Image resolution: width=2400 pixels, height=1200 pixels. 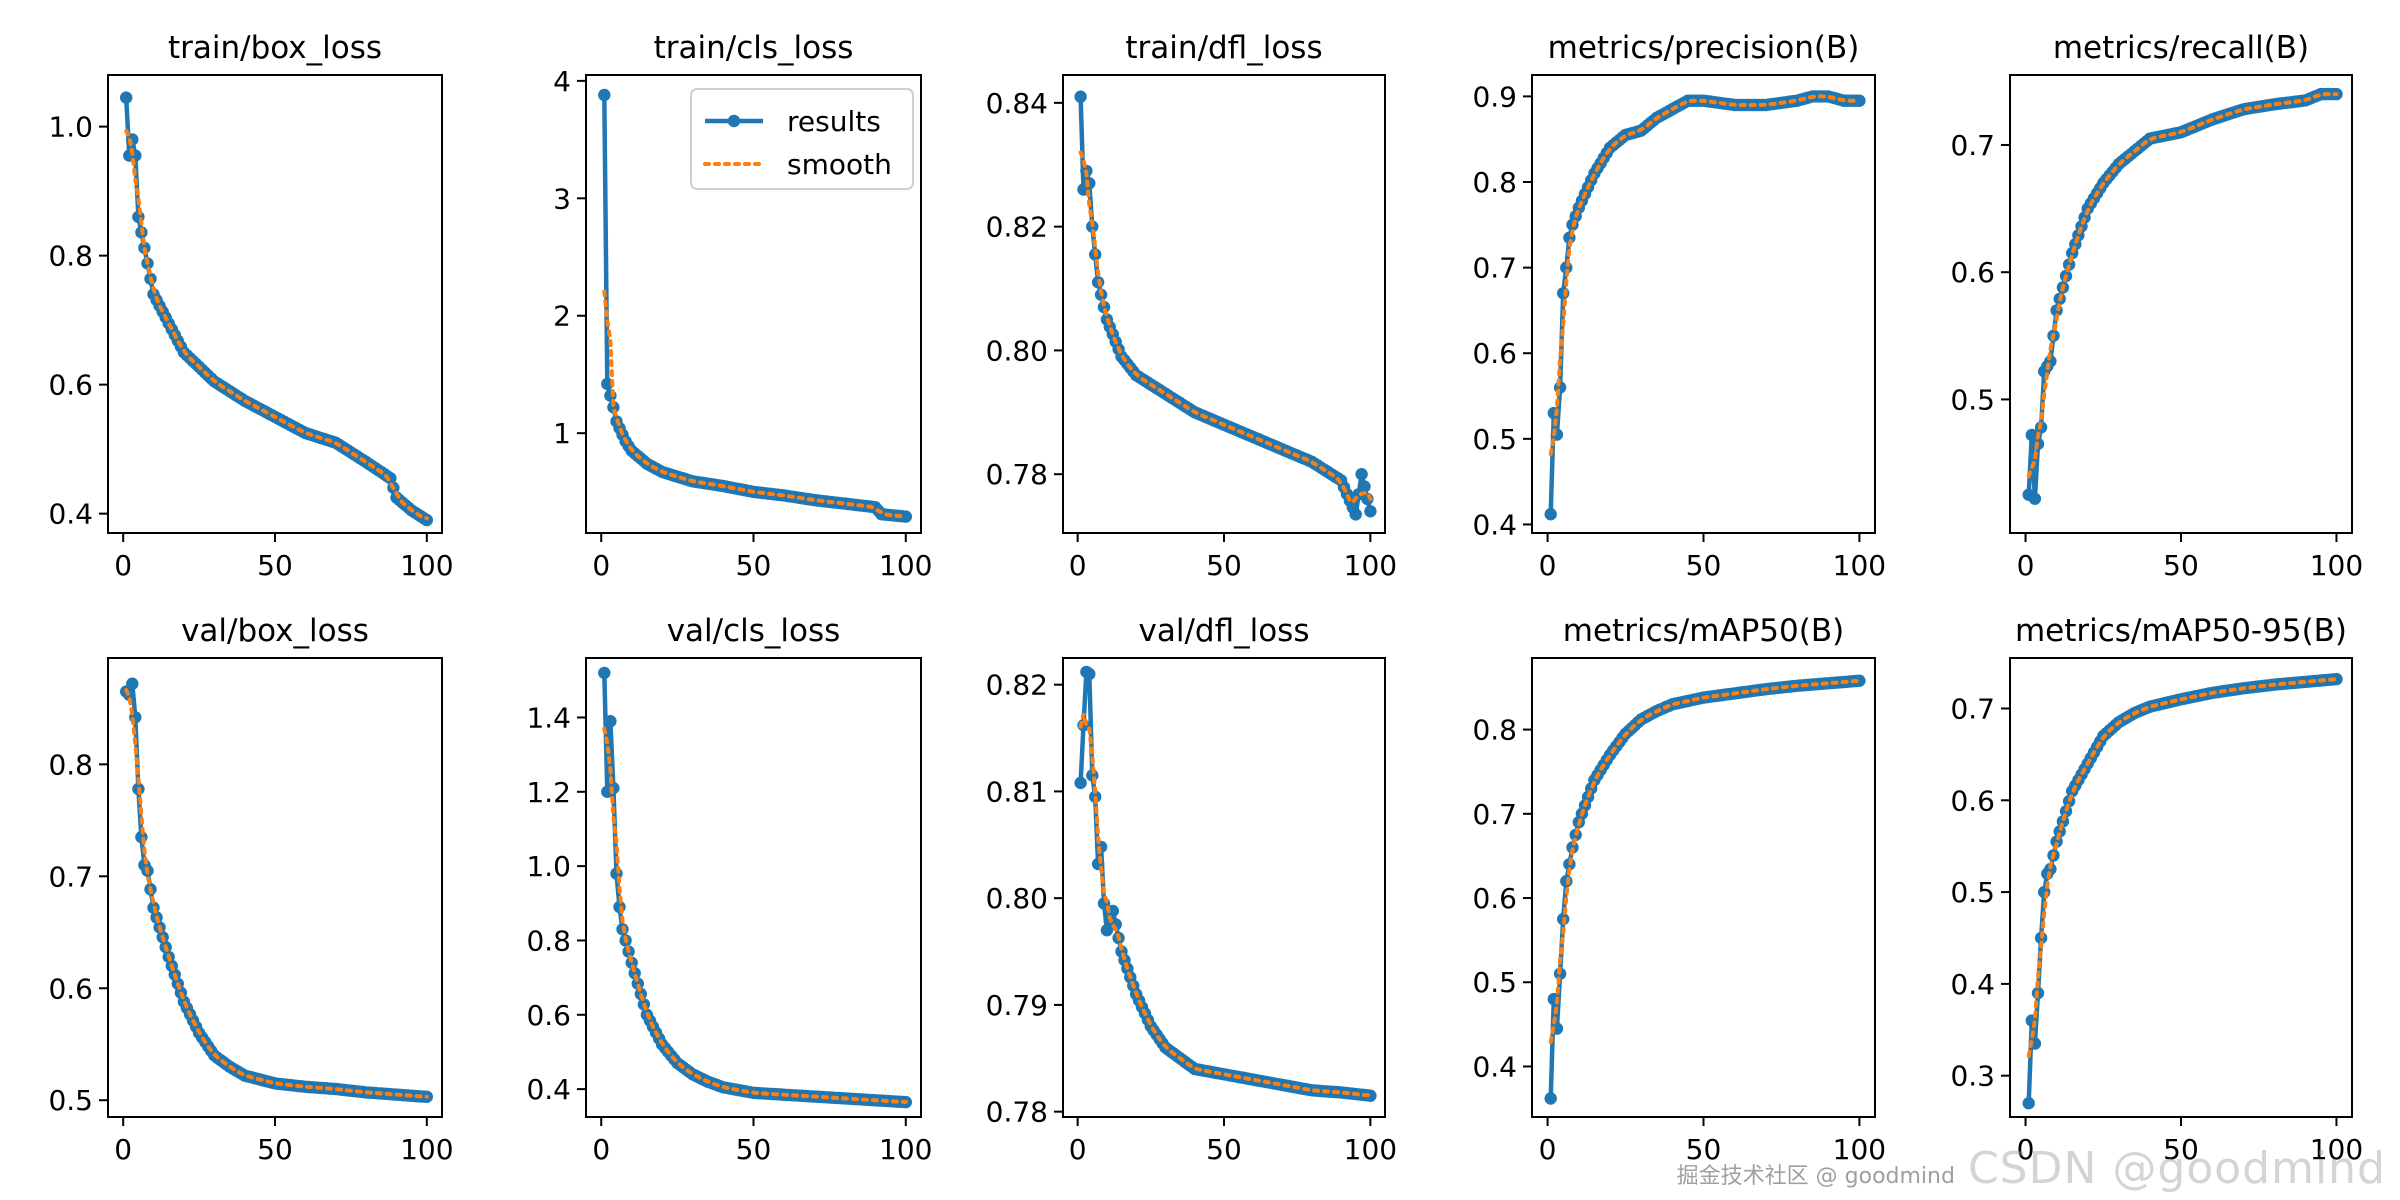 What do you see at coordinates (548, 717) in the screenshot?
I see `y-tick-label: 1.4` at bounding box center [548, 717].